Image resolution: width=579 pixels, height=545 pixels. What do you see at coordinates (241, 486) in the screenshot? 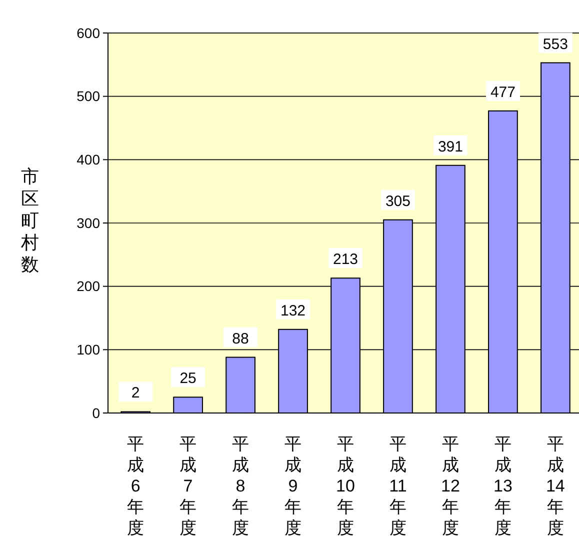
I see `x-tick-label: 平成8年度` at bounding box center [241, 486].